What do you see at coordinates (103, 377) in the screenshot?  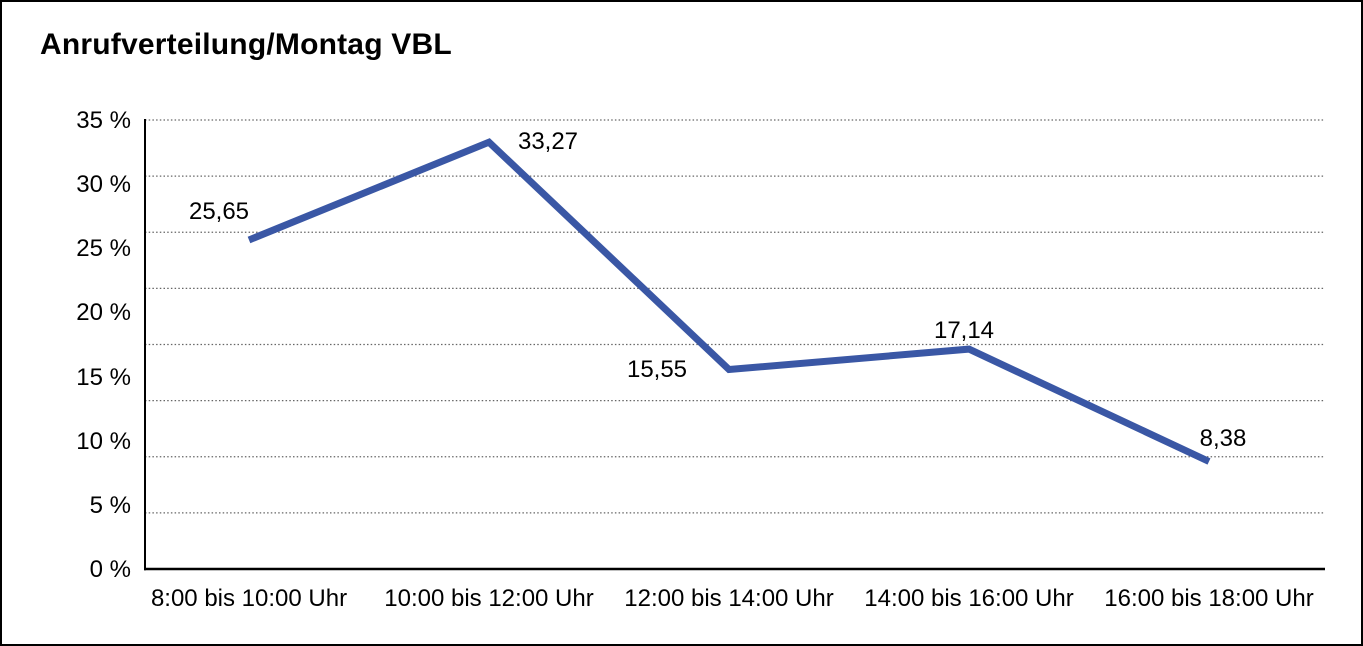 I see `y-tick-label: 15 %` at bounding box center [103, 377].